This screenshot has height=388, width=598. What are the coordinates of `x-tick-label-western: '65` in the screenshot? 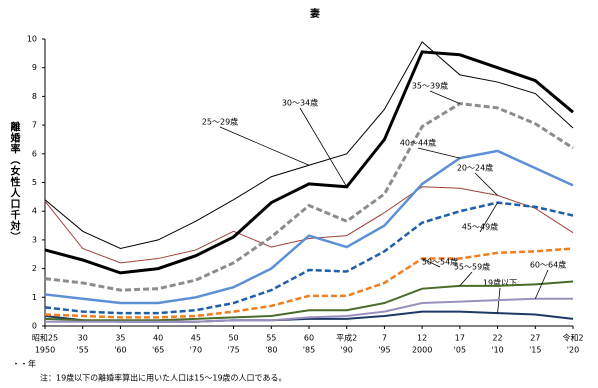 It's located at (158, 350).